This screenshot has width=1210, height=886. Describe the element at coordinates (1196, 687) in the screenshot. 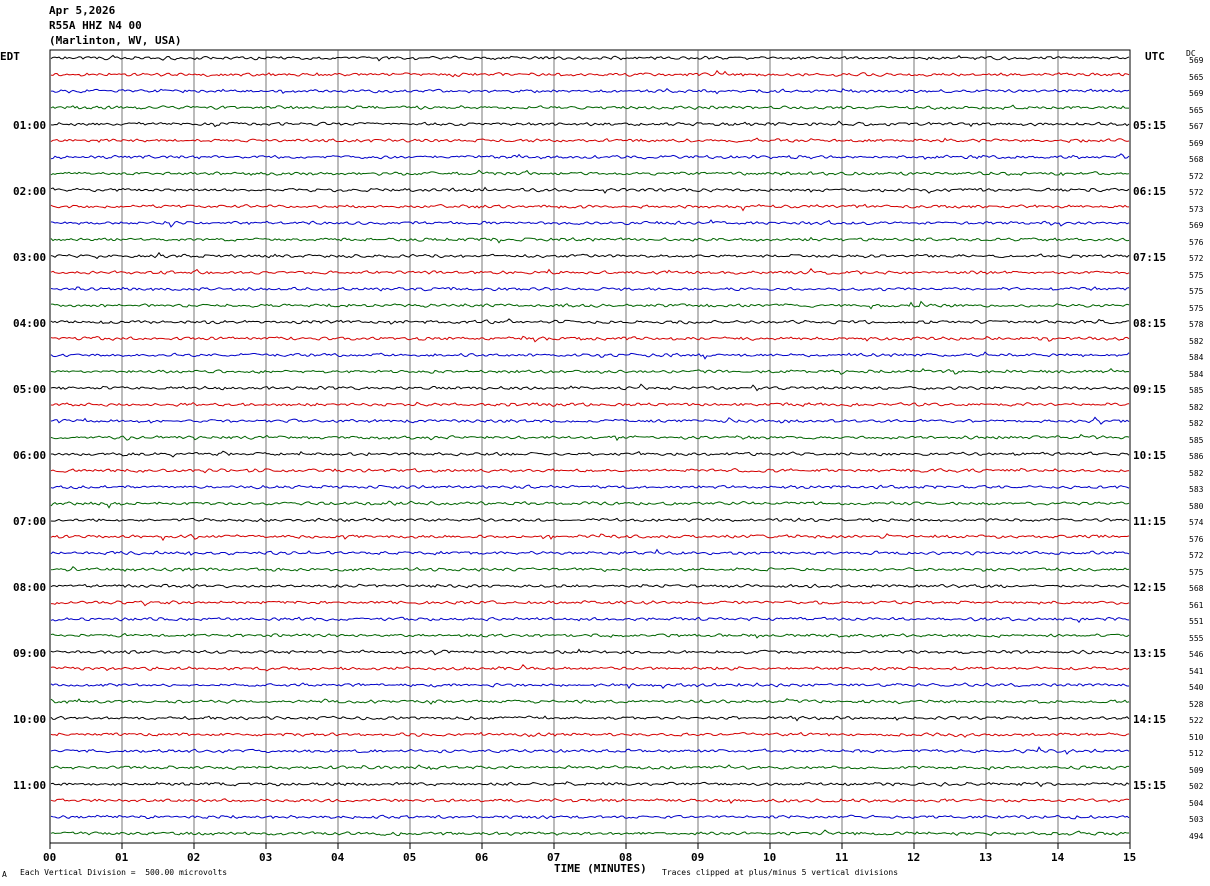

I see `dc-offset-label: 540` at that location.